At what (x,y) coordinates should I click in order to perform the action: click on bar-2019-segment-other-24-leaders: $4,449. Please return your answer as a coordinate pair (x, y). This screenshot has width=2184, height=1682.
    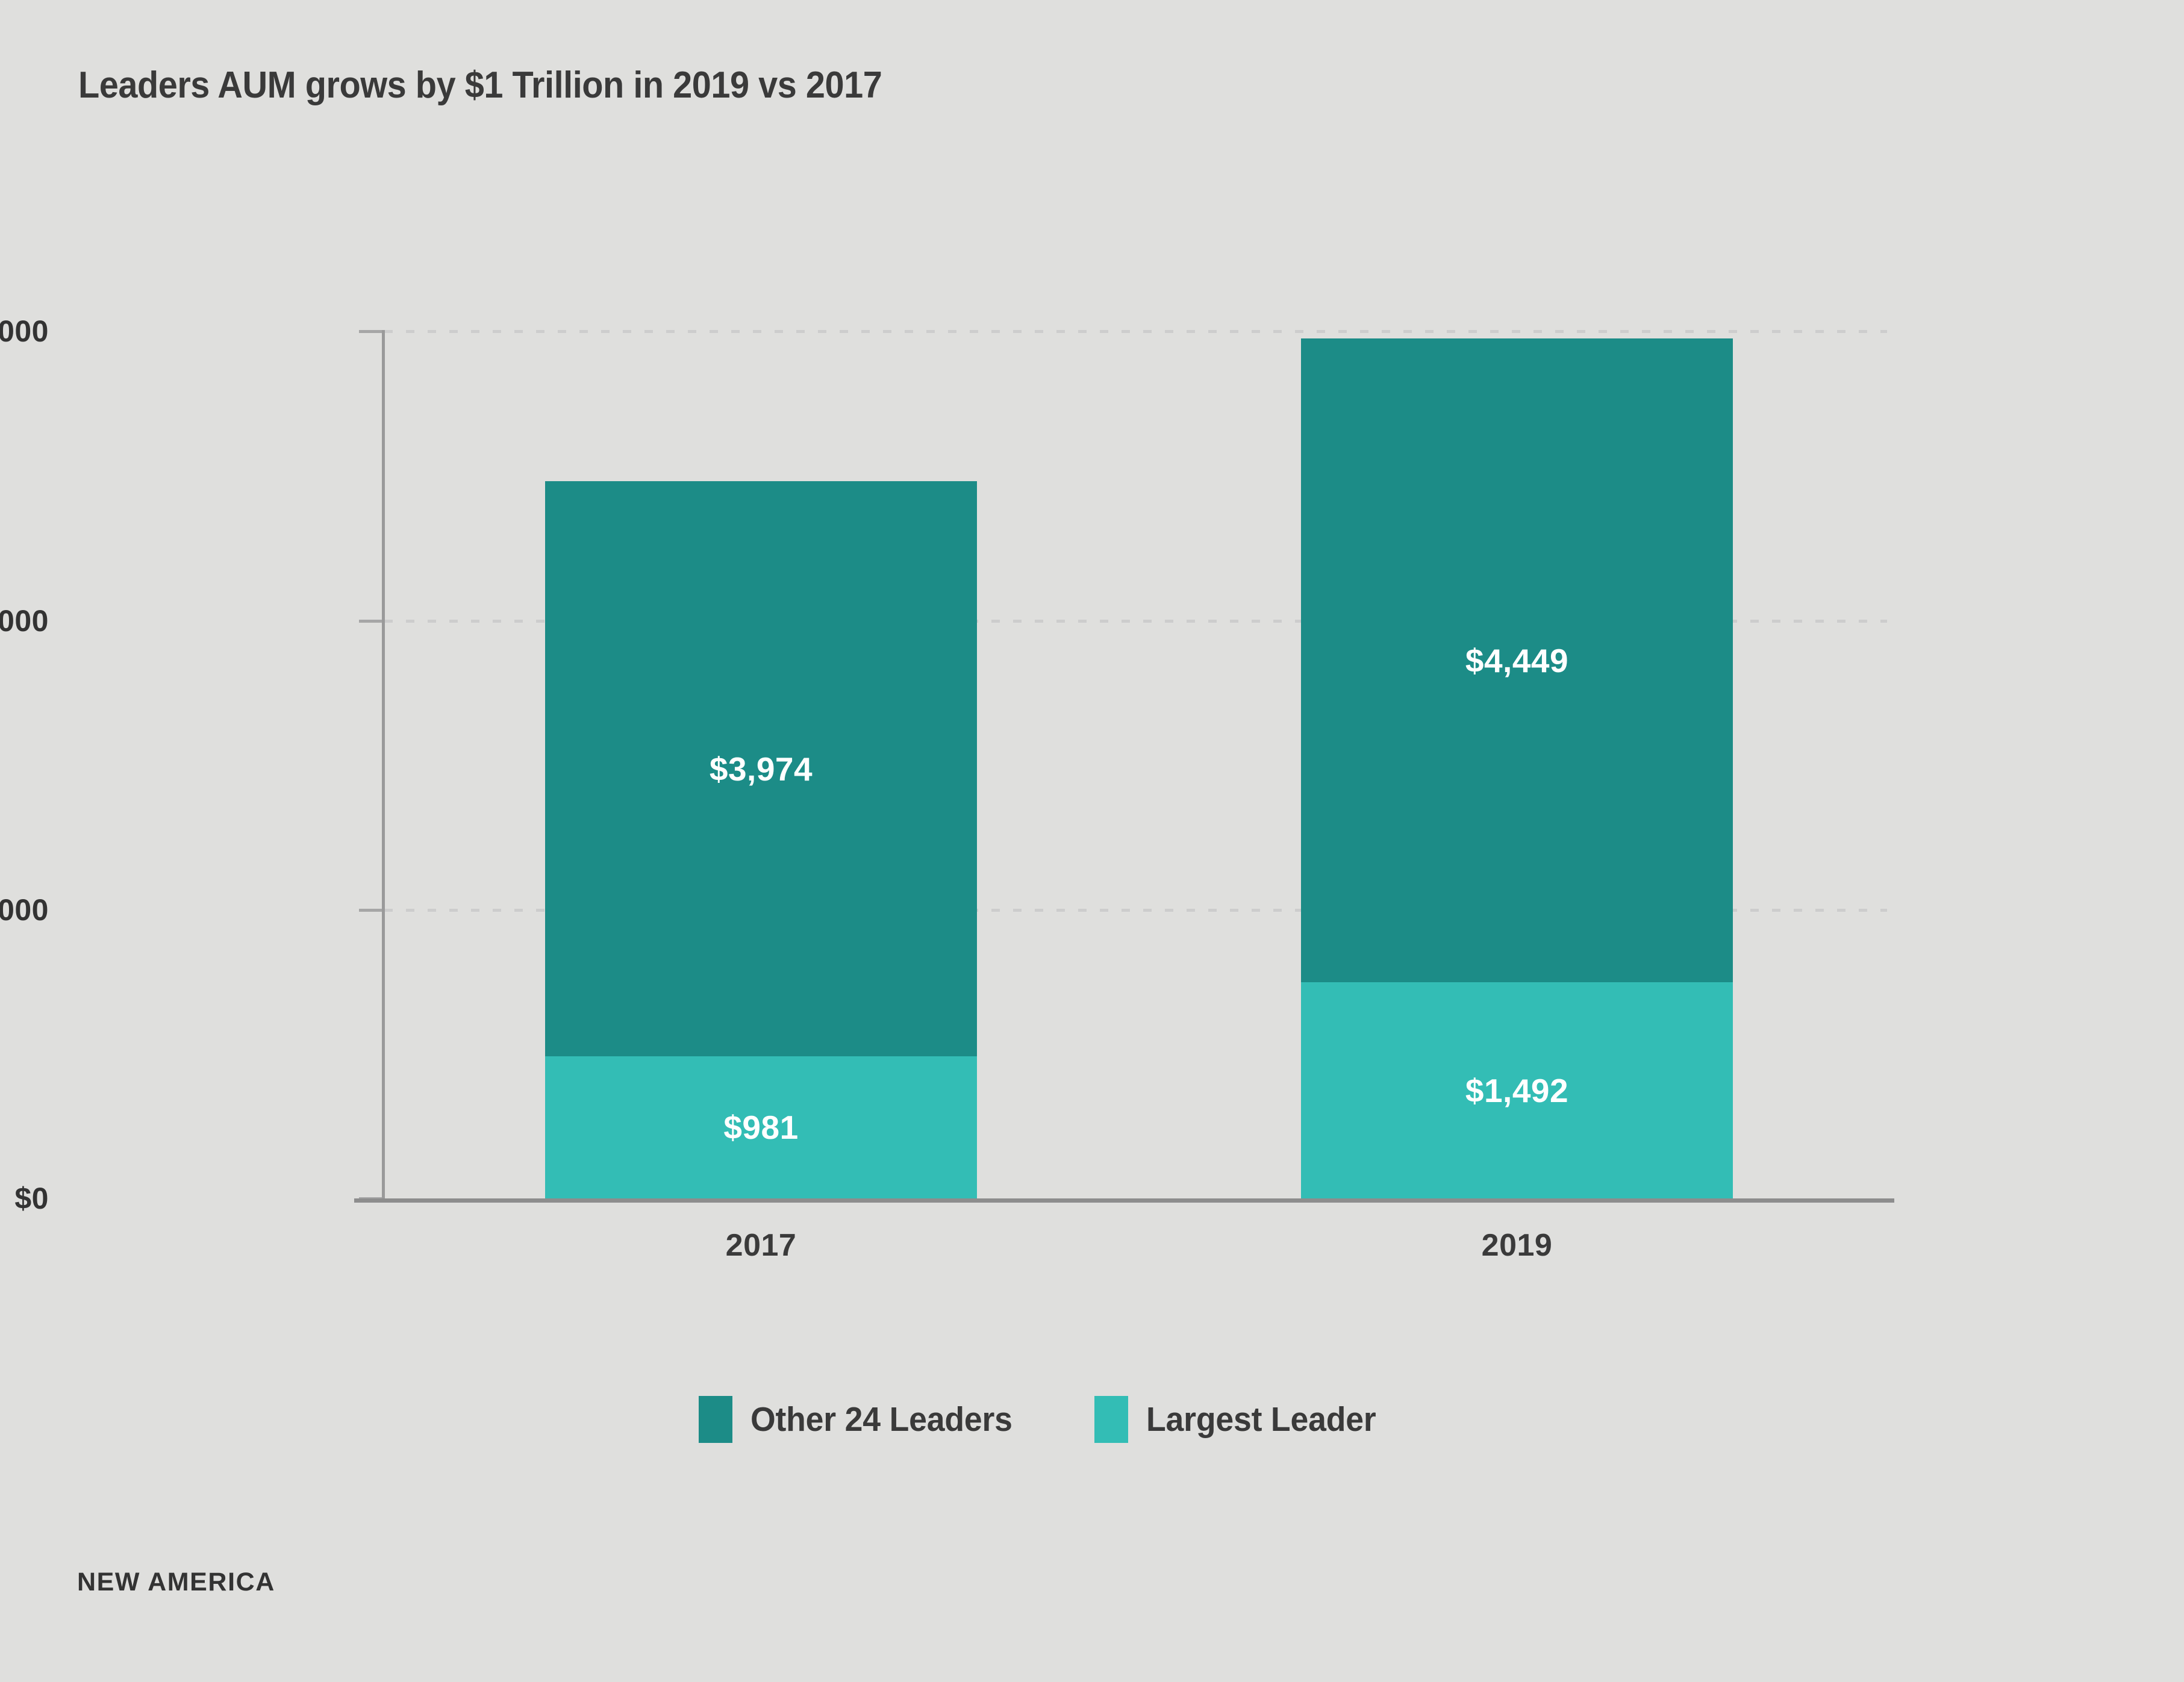
    Looking at the image, I should click on (1517, 660).